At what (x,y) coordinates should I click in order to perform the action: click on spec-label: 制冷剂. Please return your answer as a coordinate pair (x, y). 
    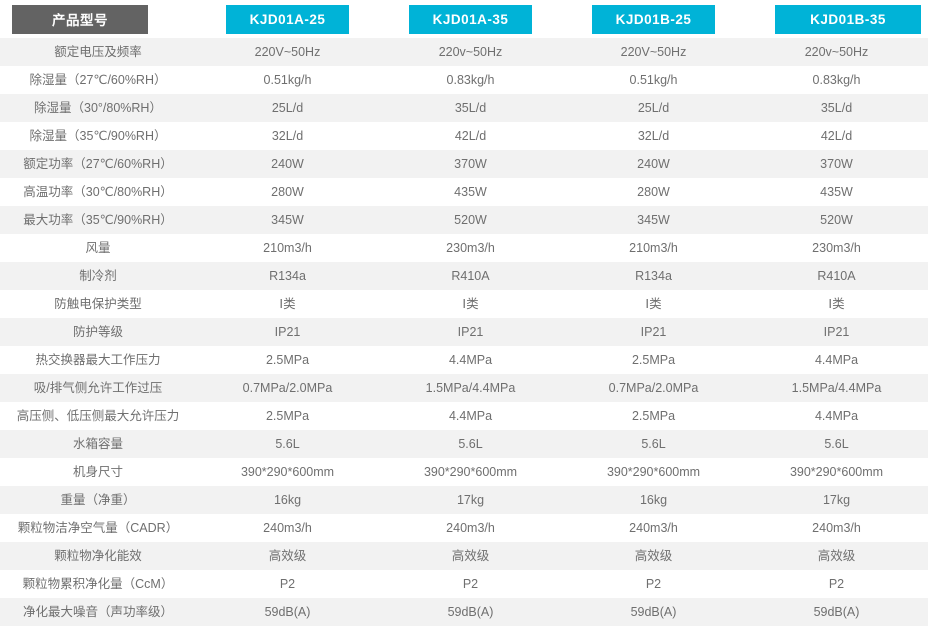
    Looking at the image, I should click on (98, 276).